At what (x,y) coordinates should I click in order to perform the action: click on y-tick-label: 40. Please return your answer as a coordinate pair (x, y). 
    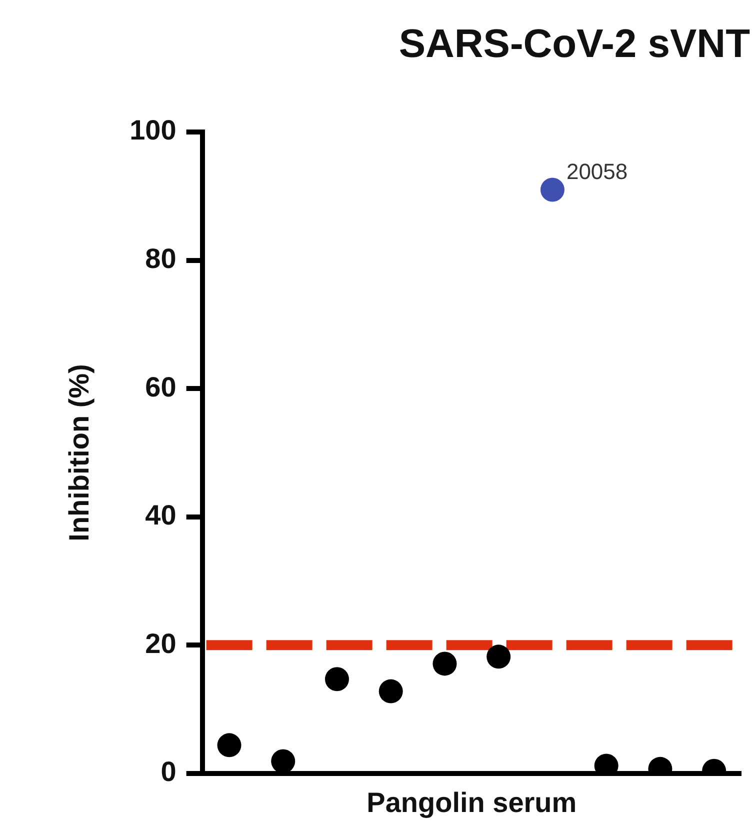
    Looking at the image, I should click on (160, 515).